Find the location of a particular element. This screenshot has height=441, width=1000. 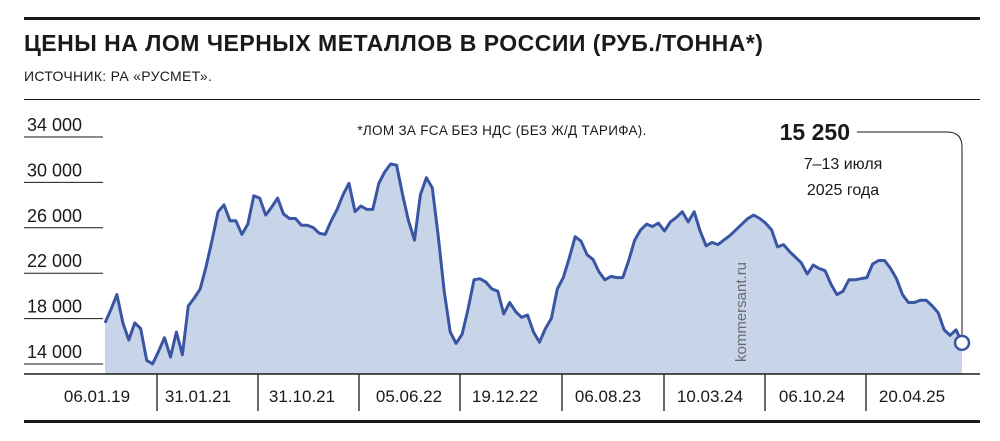

top-rule is located at coordinates (502, 18).